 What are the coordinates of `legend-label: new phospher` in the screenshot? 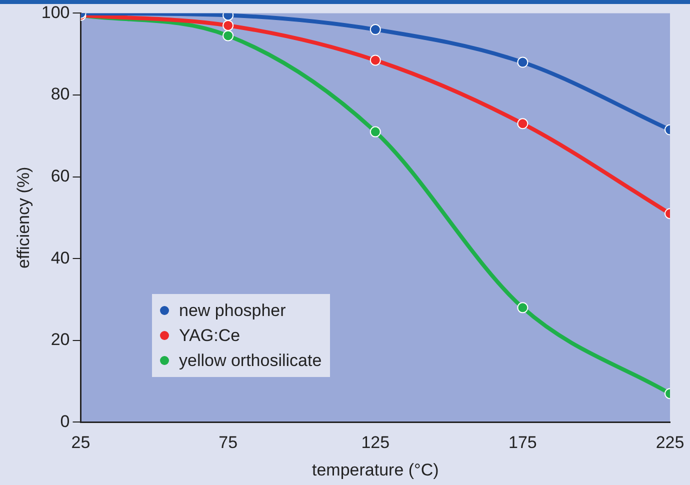 It's located at (232, 311).